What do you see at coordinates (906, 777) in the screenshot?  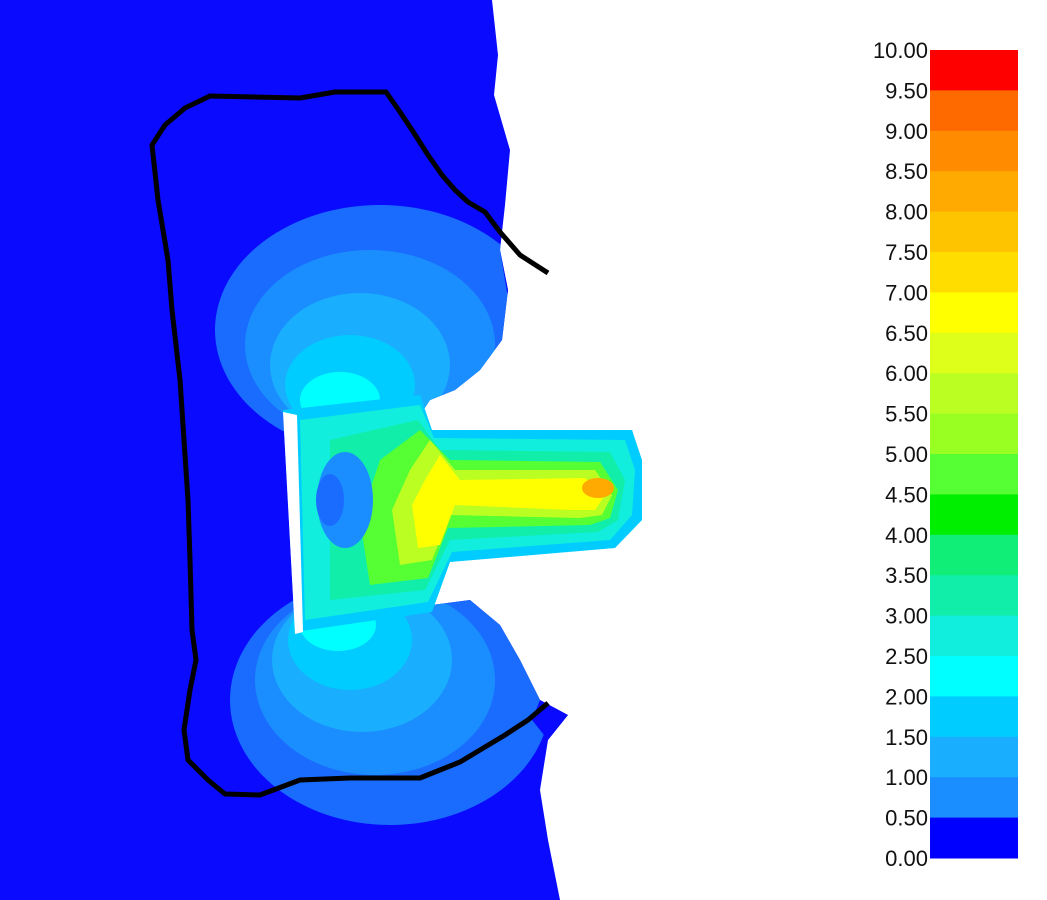 I see `colorbar-tick-label: 1.00` at bounding box center [906, 777].